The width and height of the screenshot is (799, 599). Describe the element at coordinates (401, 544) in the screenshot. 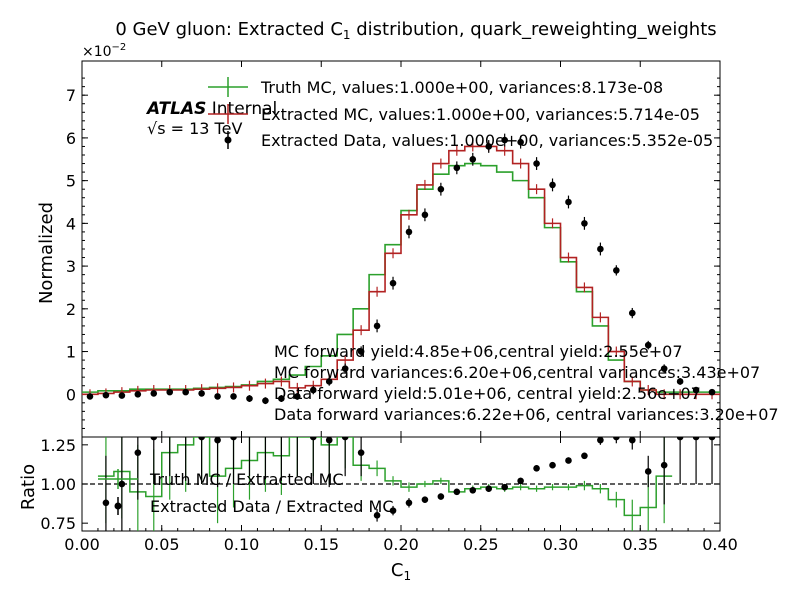

I see `ratio-x-tick-label: 0.20` at that location.